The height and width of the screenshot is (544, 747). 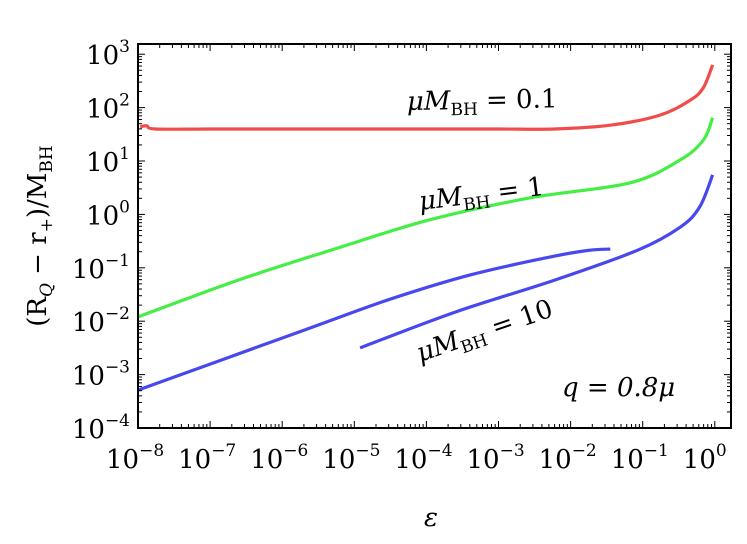 What do you see at coordinates (108, 108) in the screenshot?
I see `y-tick-label: 10²` at bounding box center [108, 108].